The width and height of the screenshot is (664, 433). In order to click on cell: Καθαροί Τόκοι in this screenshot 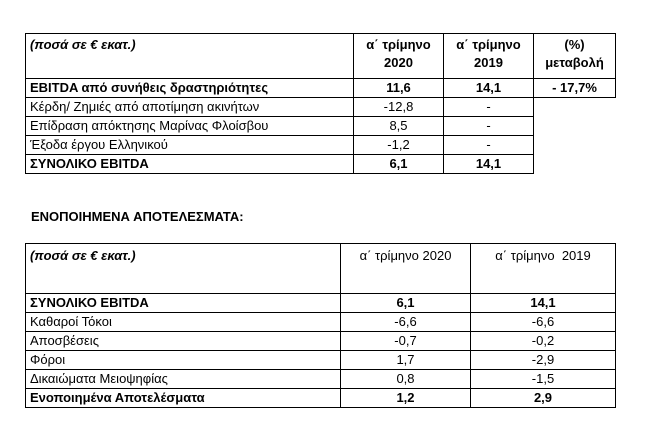, I will do `click(183, 322)`.